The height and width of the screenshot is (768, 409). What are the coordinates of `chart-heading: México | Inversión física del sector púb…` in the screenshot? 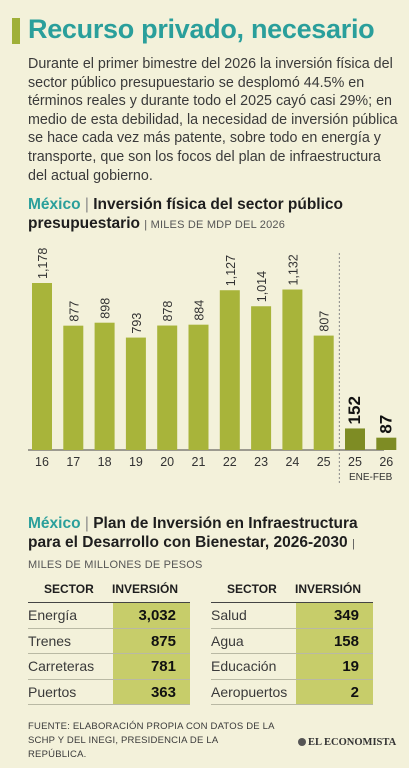 It's located at (208, 215).